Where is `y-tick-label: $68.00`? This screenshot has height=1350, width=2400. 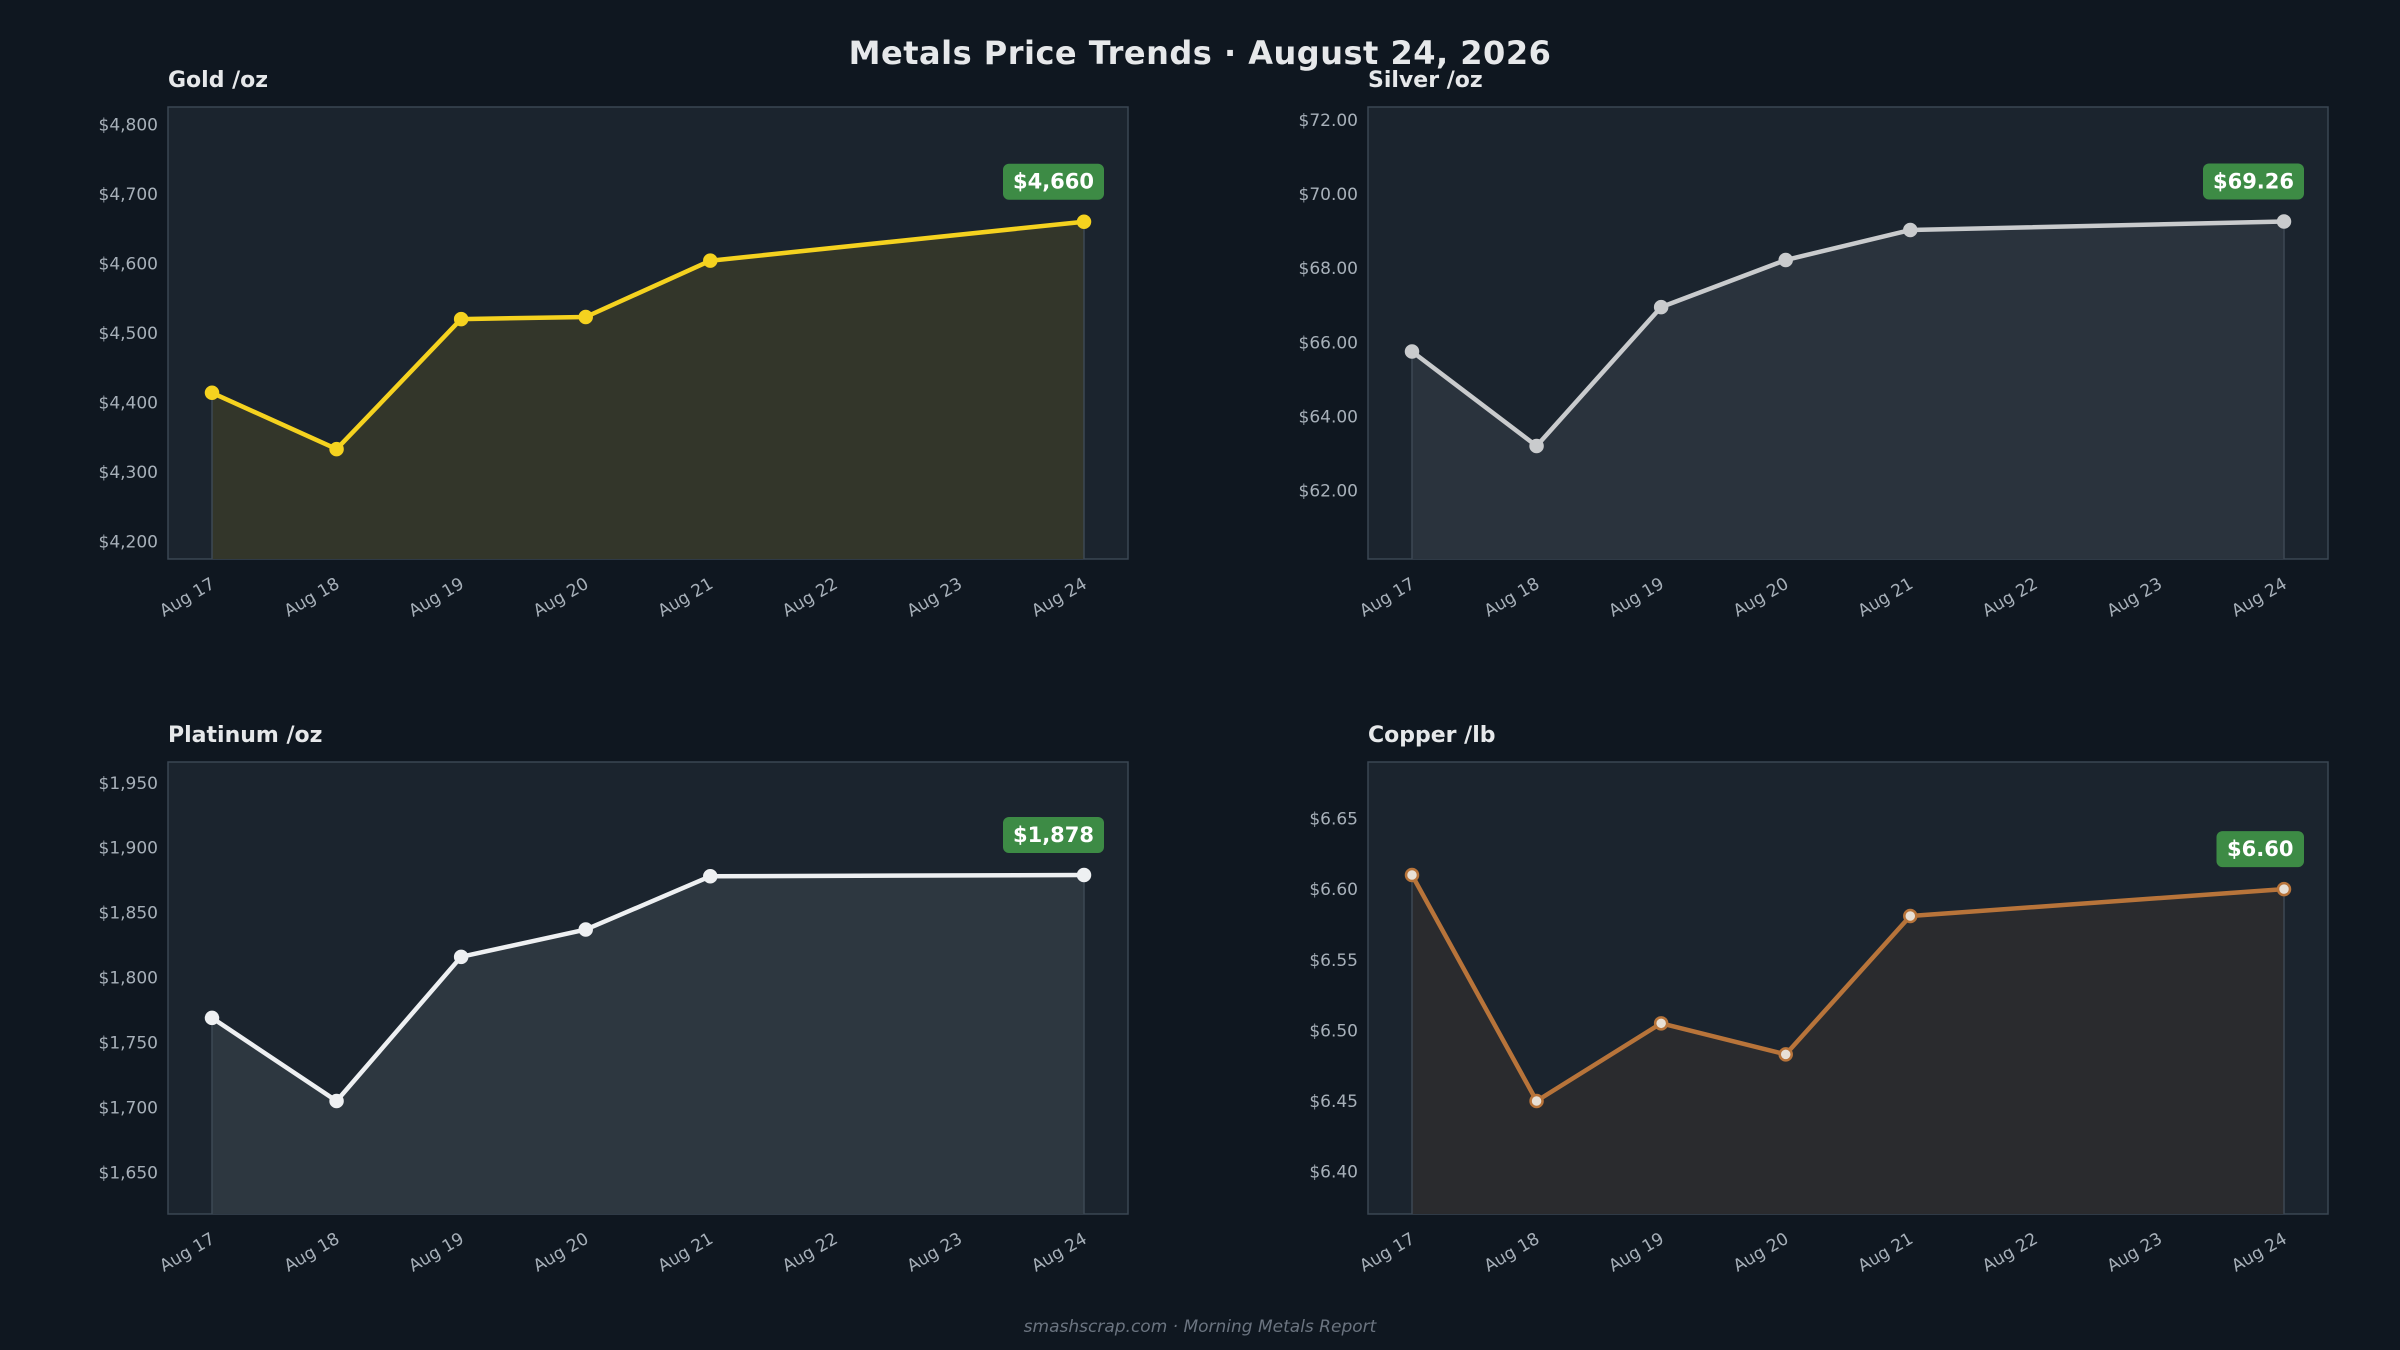 y-tick-label: $68.00 is located at coordinates (1328, 269).